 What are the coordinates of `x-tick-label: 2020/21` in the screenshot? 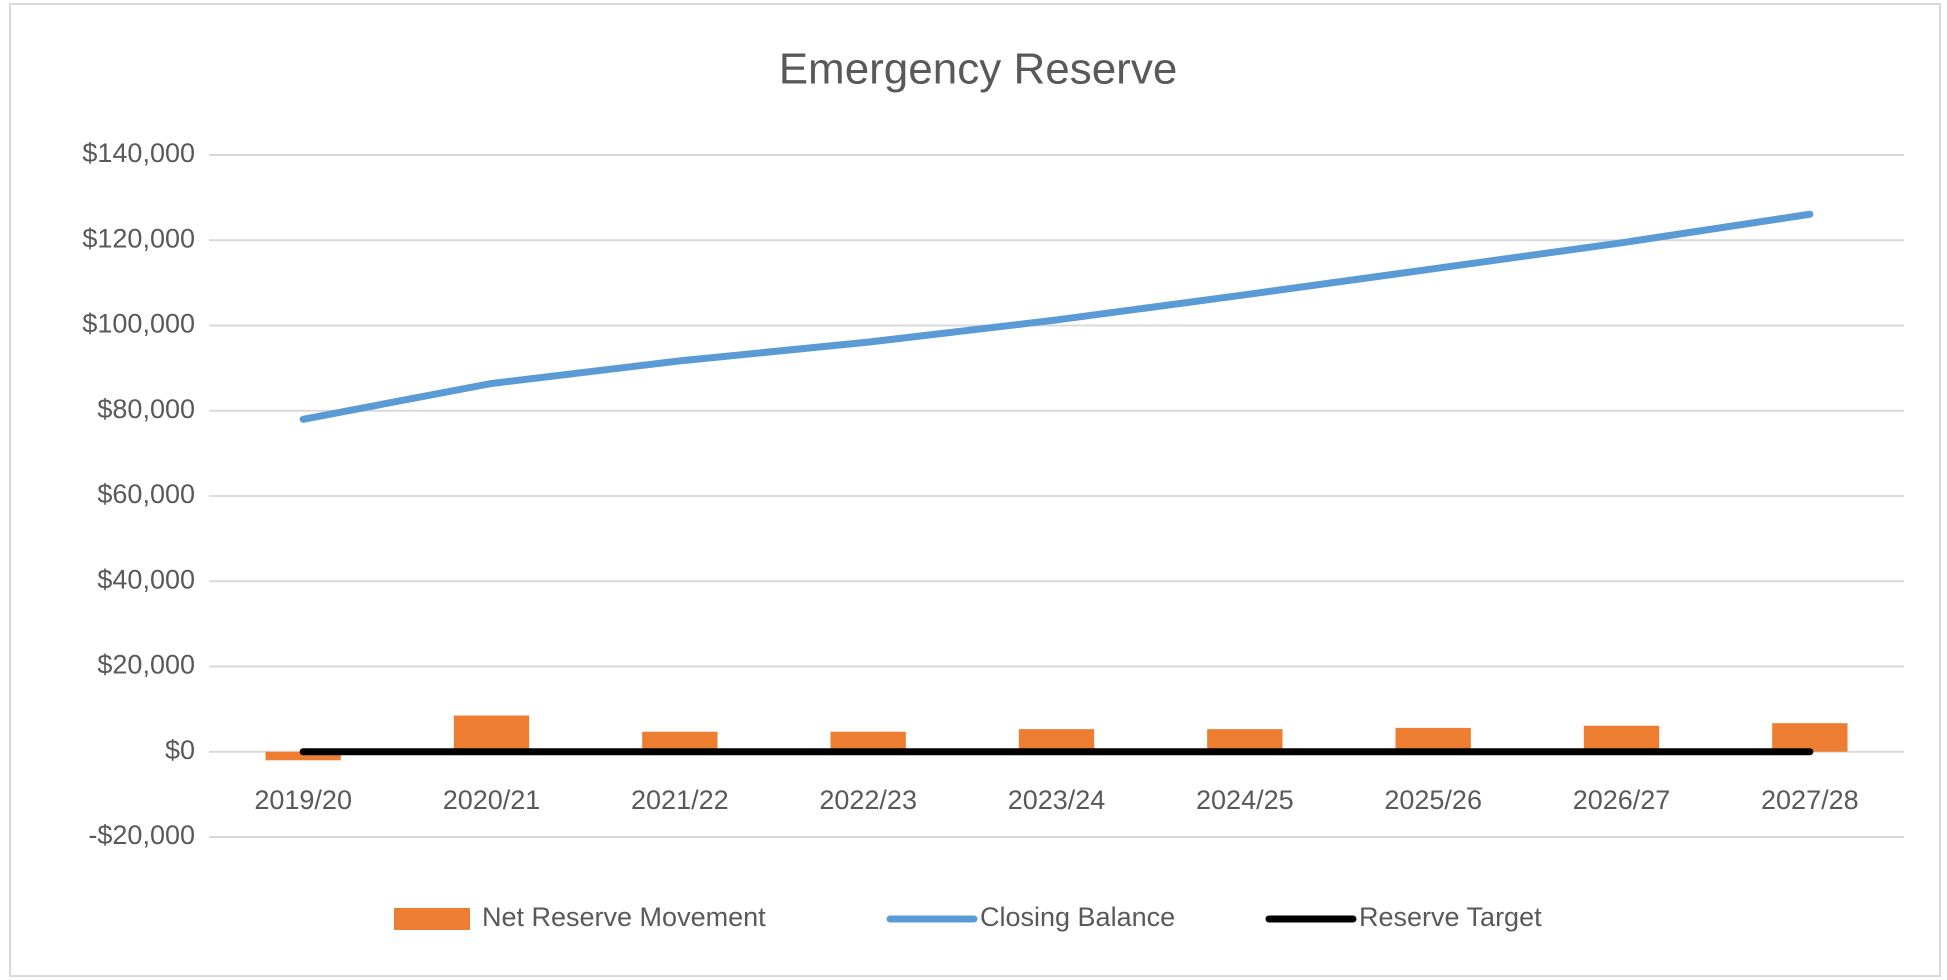 It's located at (492, 800).